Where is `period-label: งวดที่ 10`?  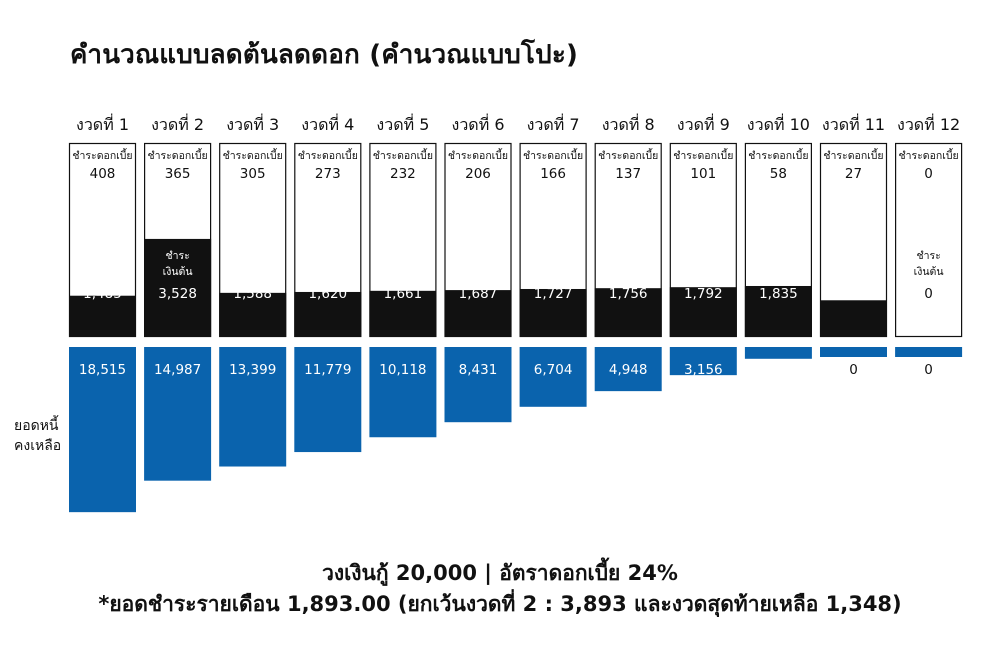
period-label: งวดที่ 10 is located at coordinates (778, 123).